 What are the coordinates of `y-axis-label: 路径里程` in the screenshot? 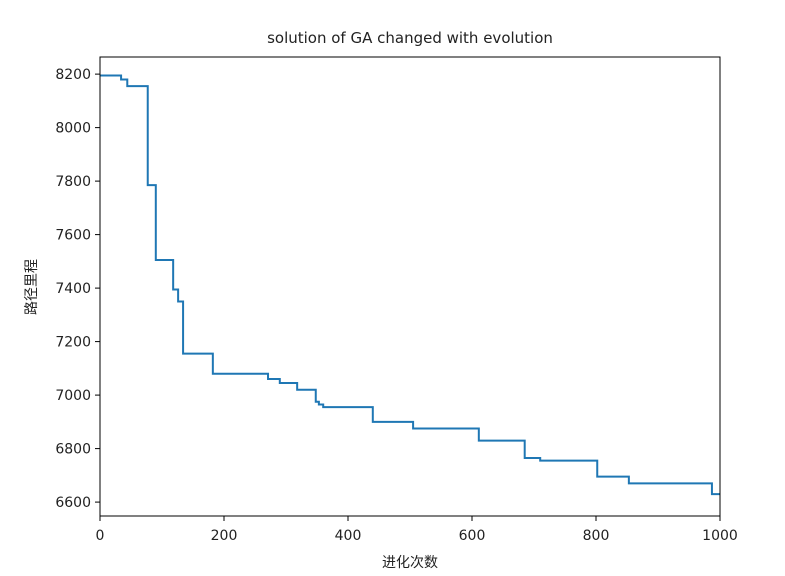 It's located at (32, 287).